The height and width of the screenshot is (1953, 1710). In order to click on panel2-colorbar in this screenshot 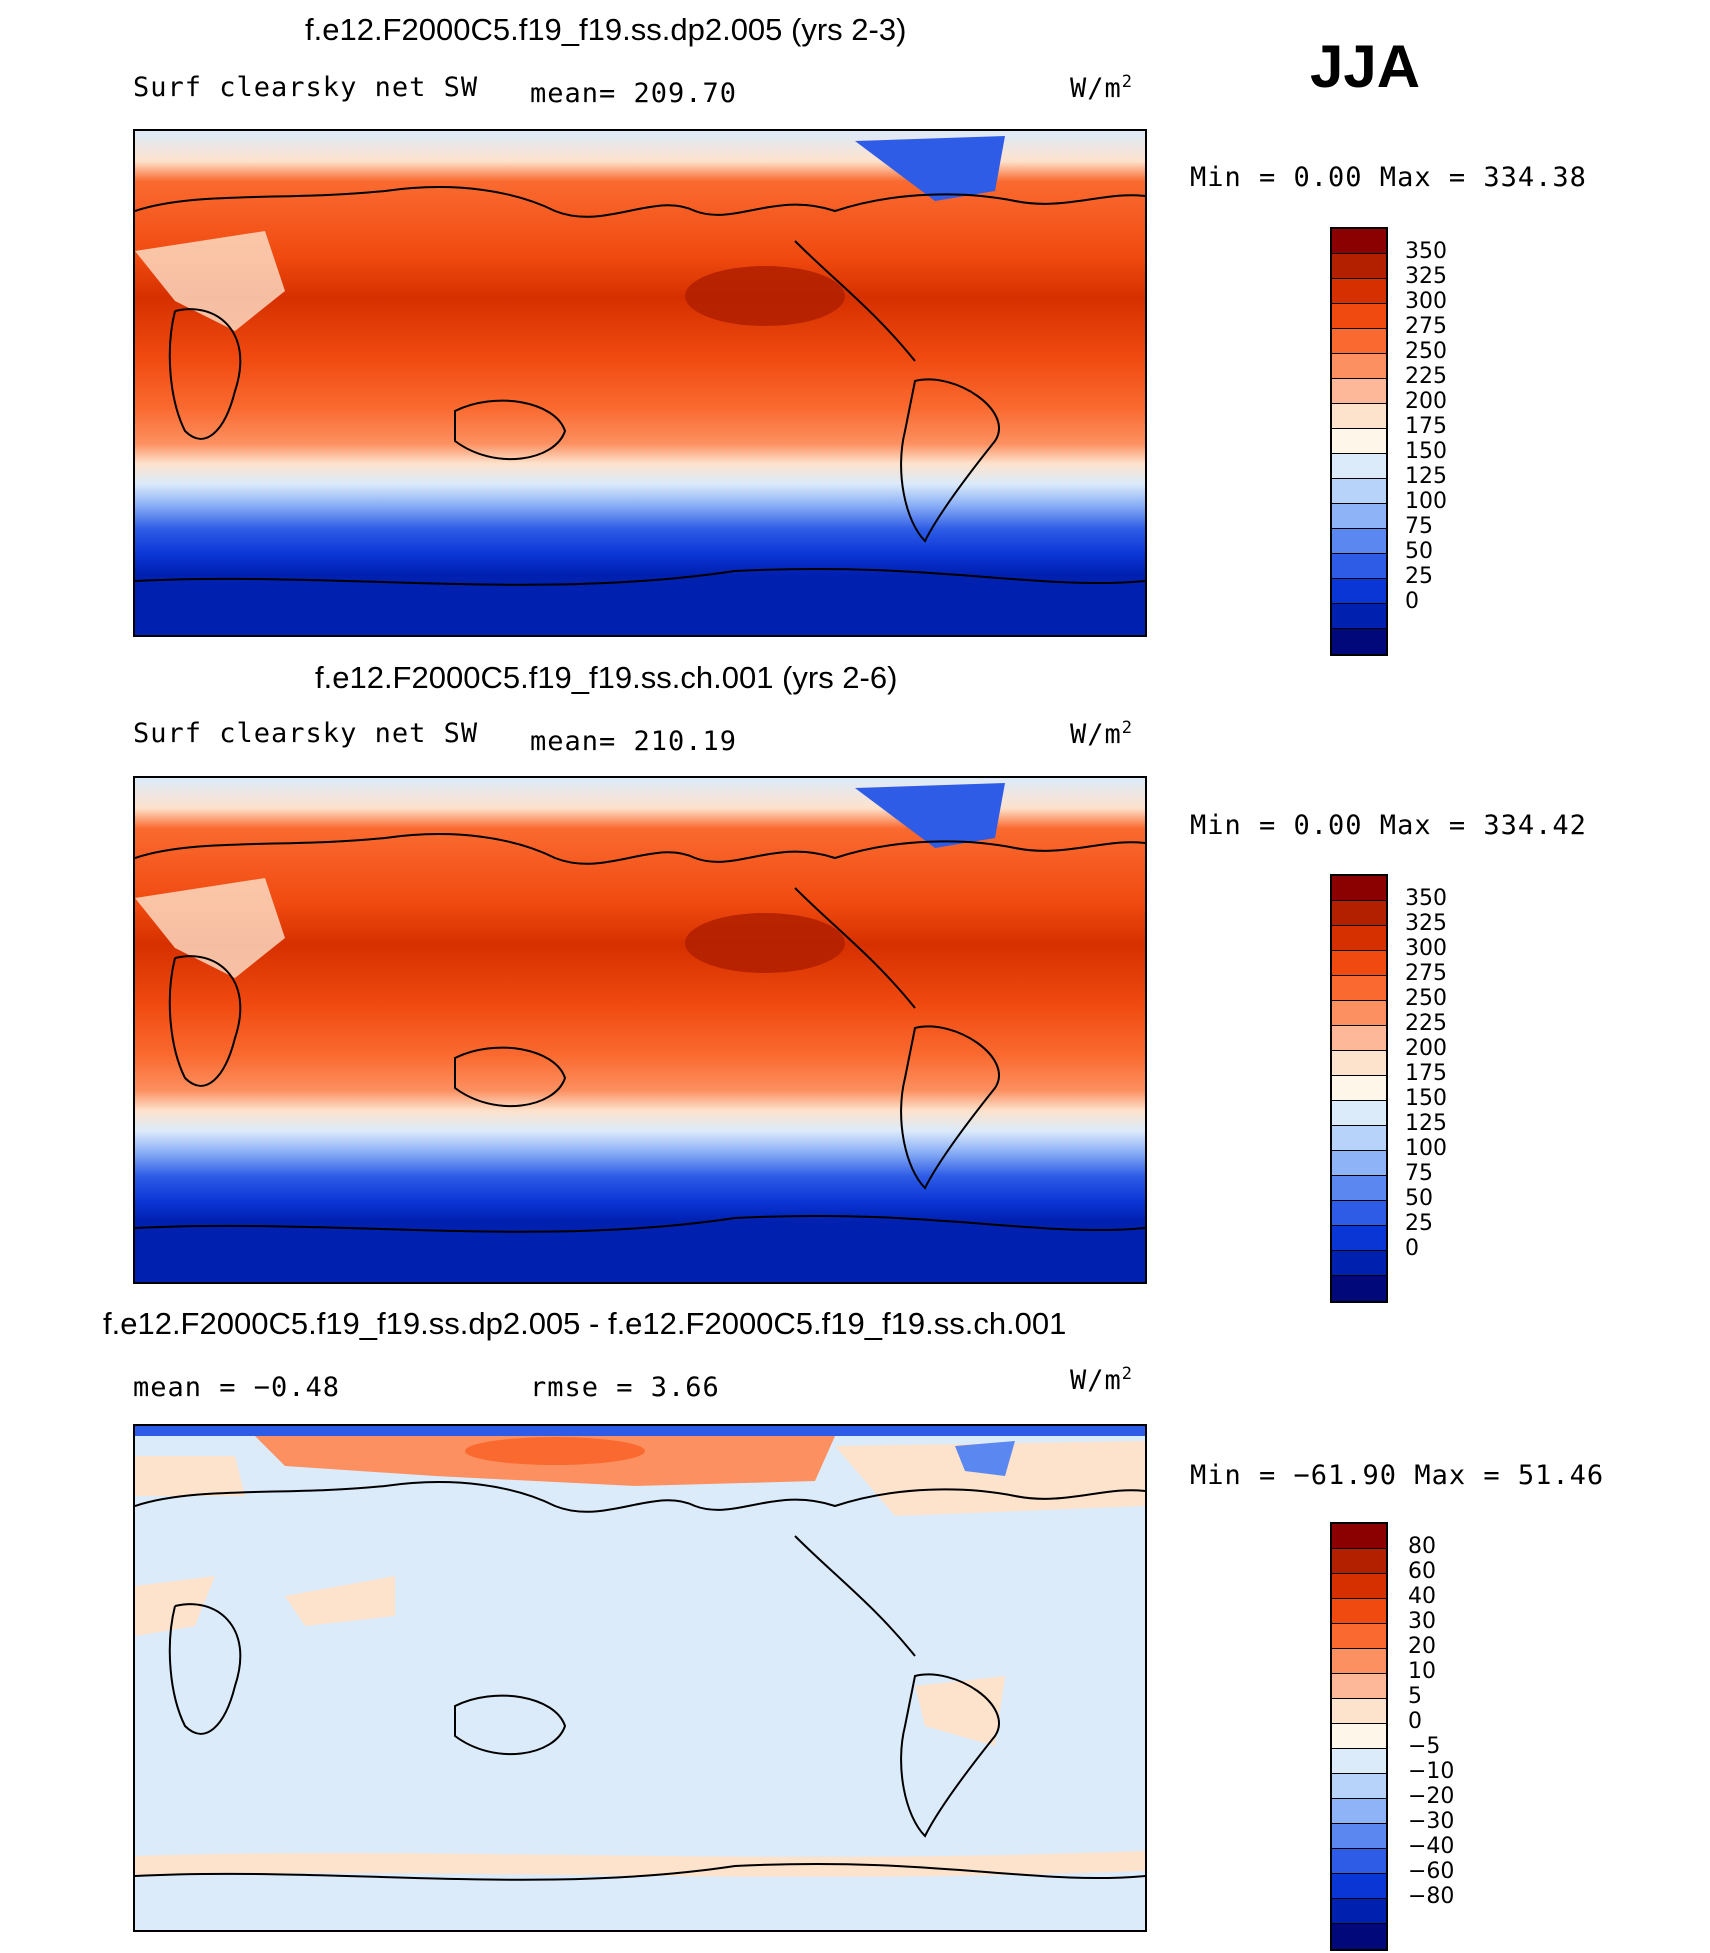, I will do `click(1359, 1088)`.